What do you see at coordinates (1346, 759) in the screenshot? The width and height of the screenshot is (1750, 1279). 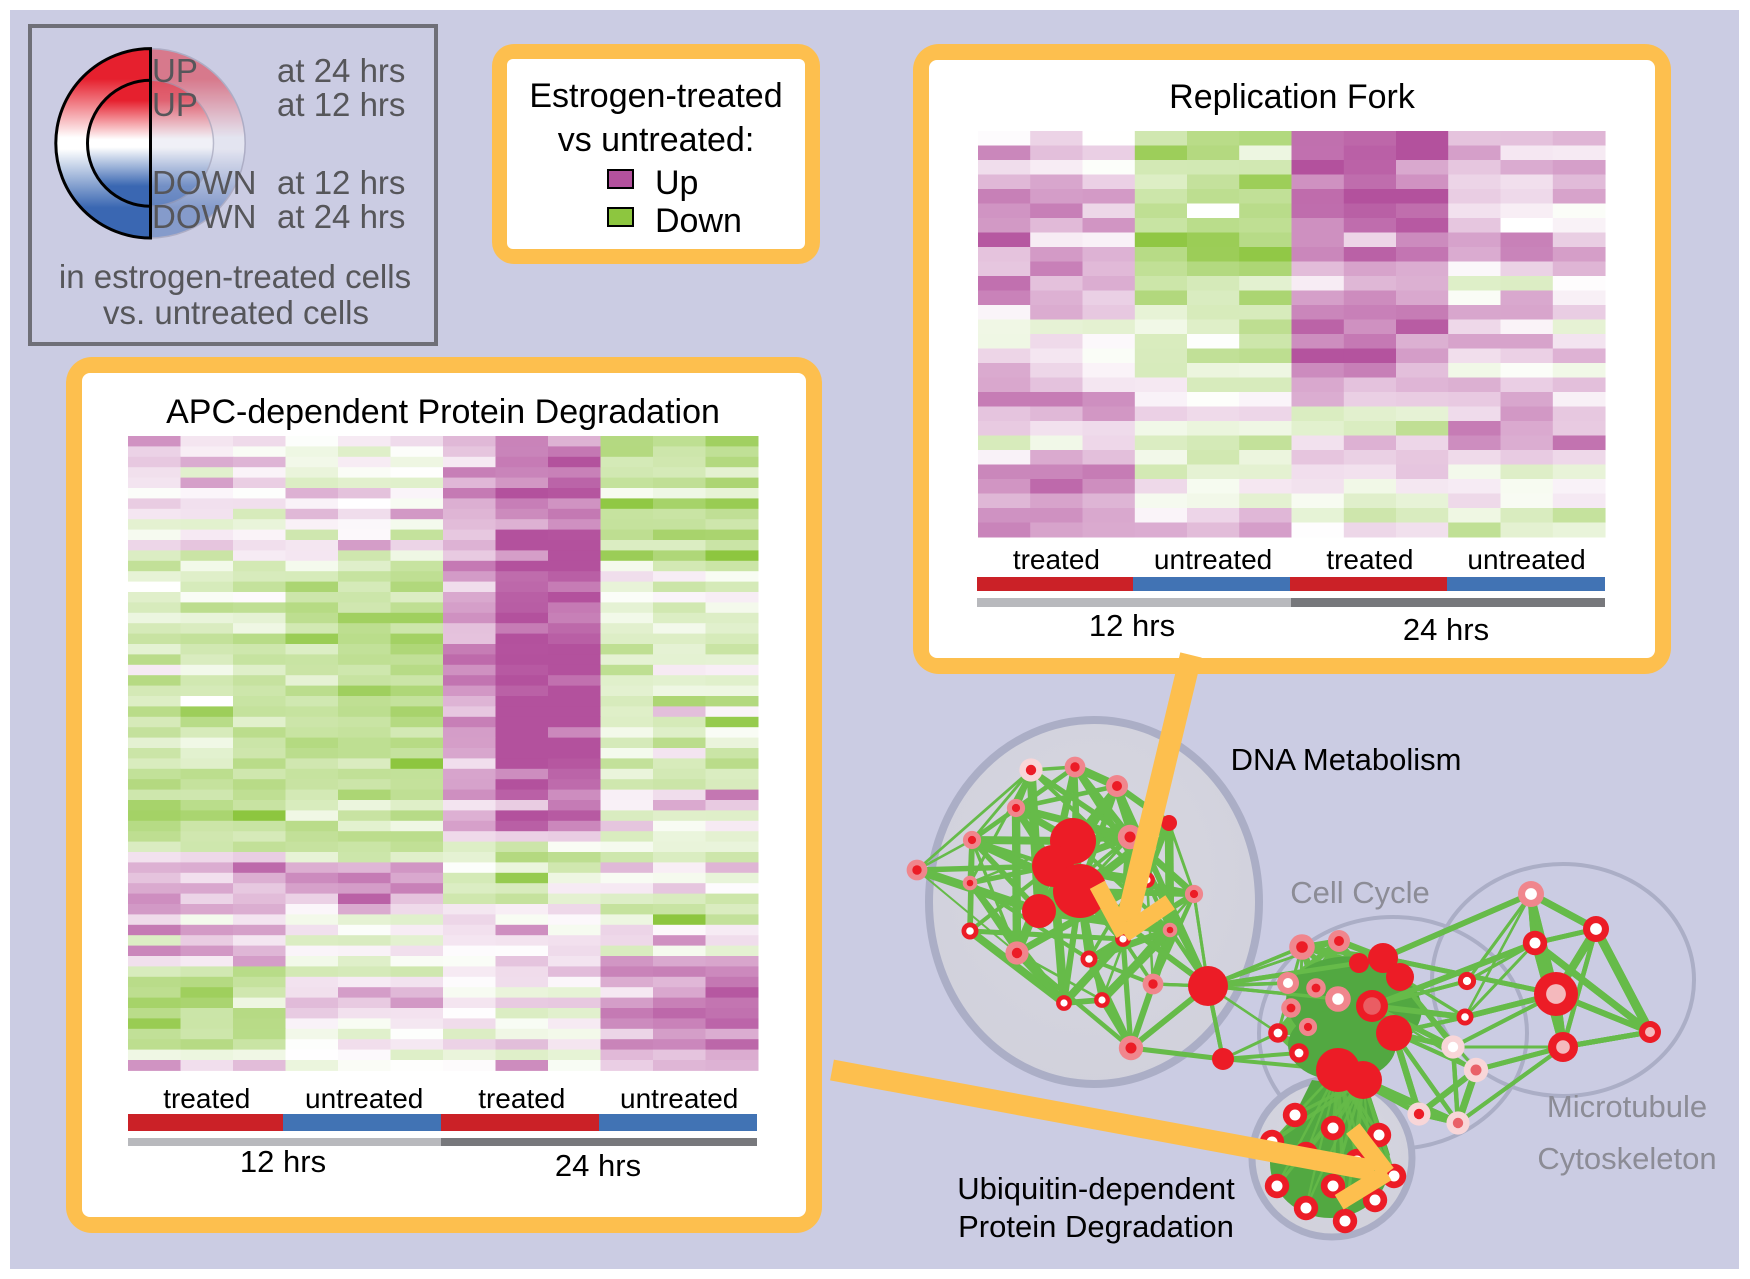 I see `svg-text: DNA Metabolism` at bounding box center [1346, 759].